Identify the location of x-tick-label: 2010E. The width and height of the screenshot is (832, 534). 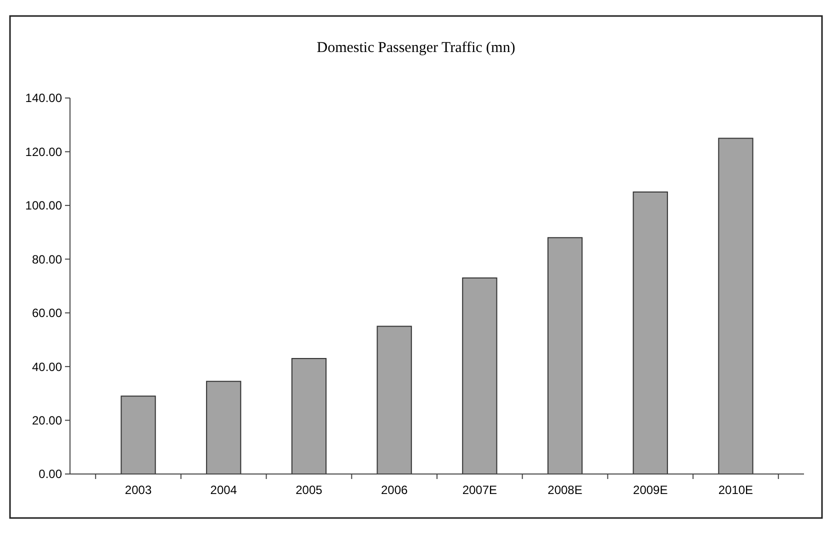
(736, 490).